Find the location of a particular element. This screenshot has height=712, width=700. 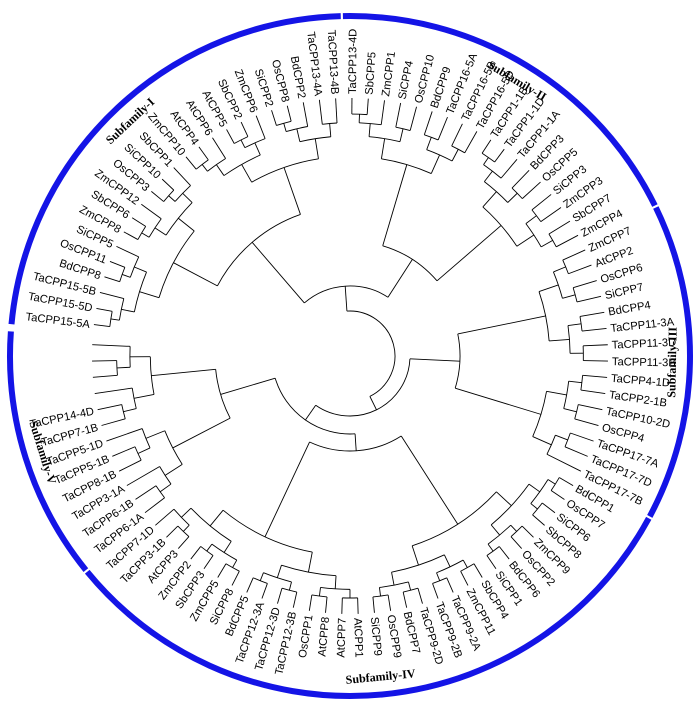

leaf-label: BdCPP2 is located at coordinates (298, 77).